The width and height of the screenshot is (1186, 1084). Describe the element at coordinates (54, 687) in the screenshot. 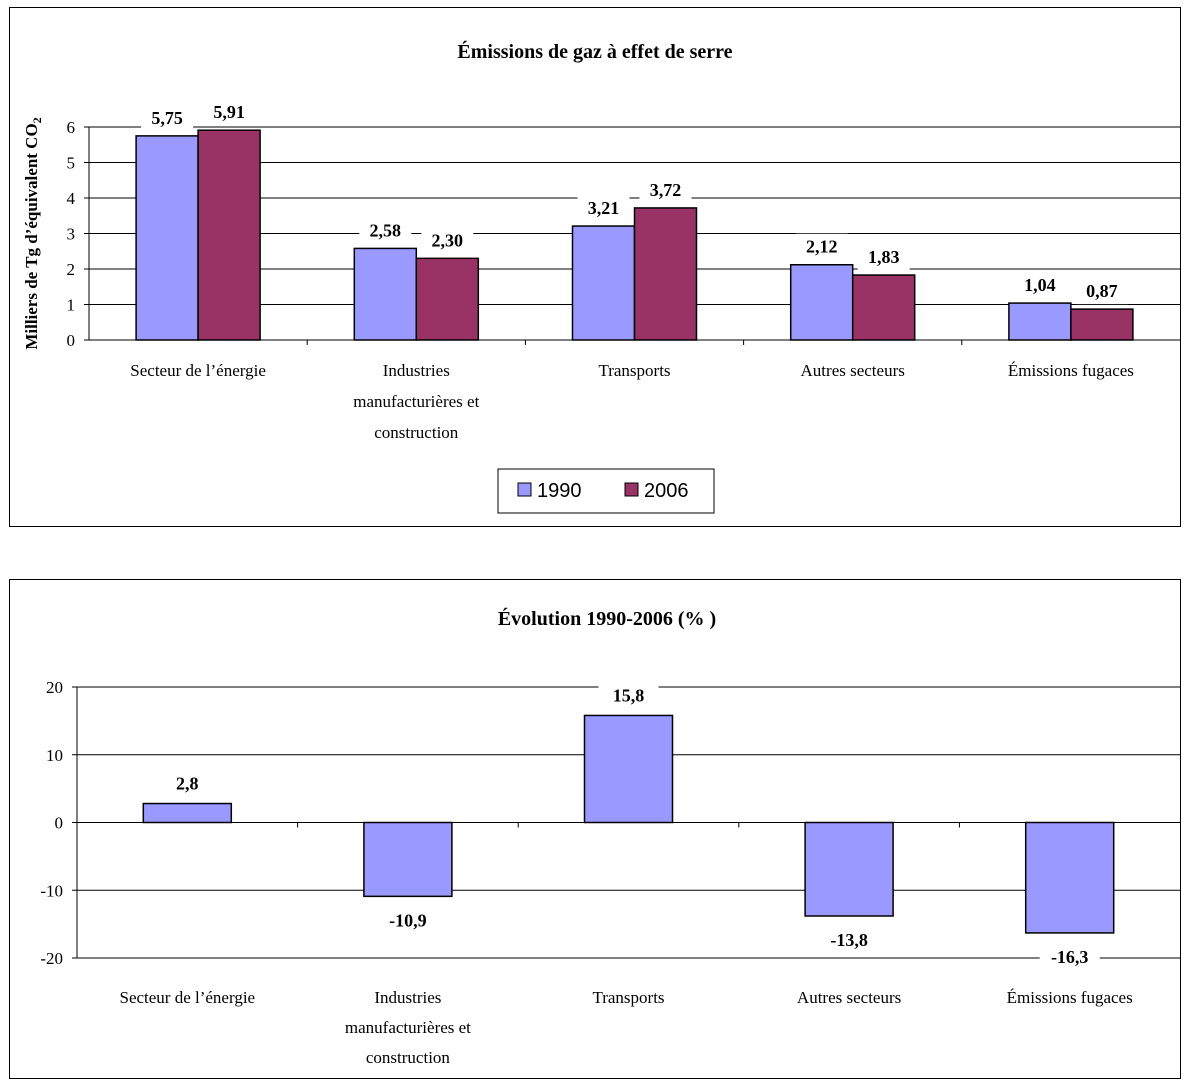

I see `y-tick-label: 20` at that location.